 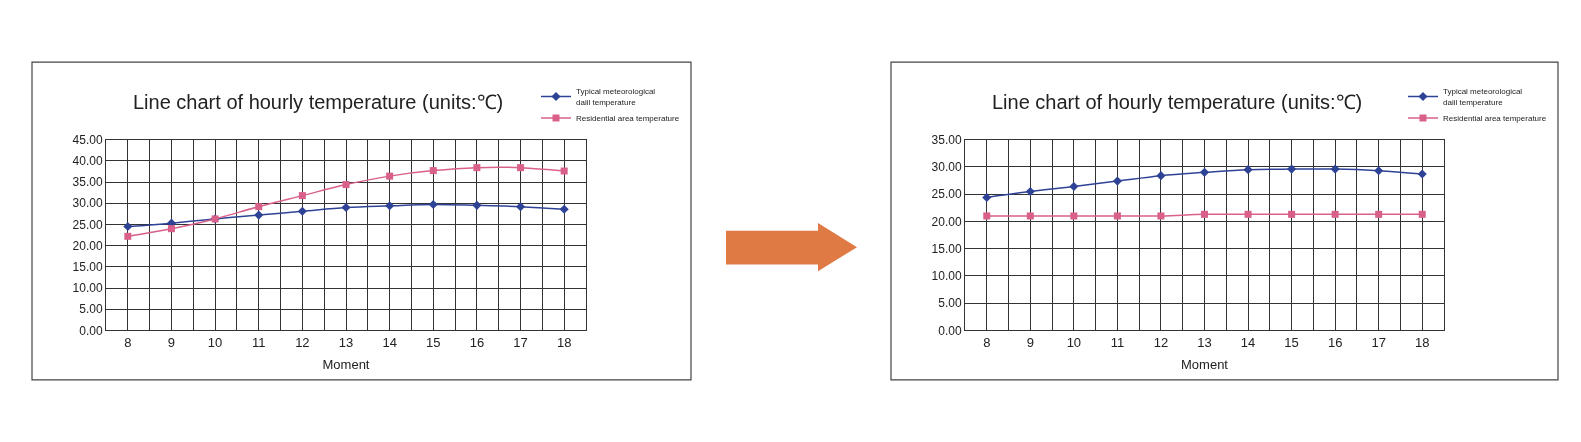 What do you see at coordinates (87, 139) in the screenshot?
I see `y-tick-label: 45.00` at bounding box center [87, 139].